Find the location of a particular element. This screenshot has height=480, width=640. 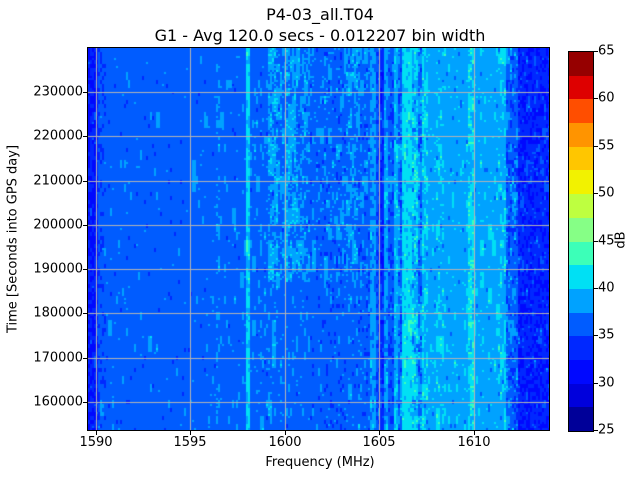

colorbar-label: dB is located at coordinates (621, 240).